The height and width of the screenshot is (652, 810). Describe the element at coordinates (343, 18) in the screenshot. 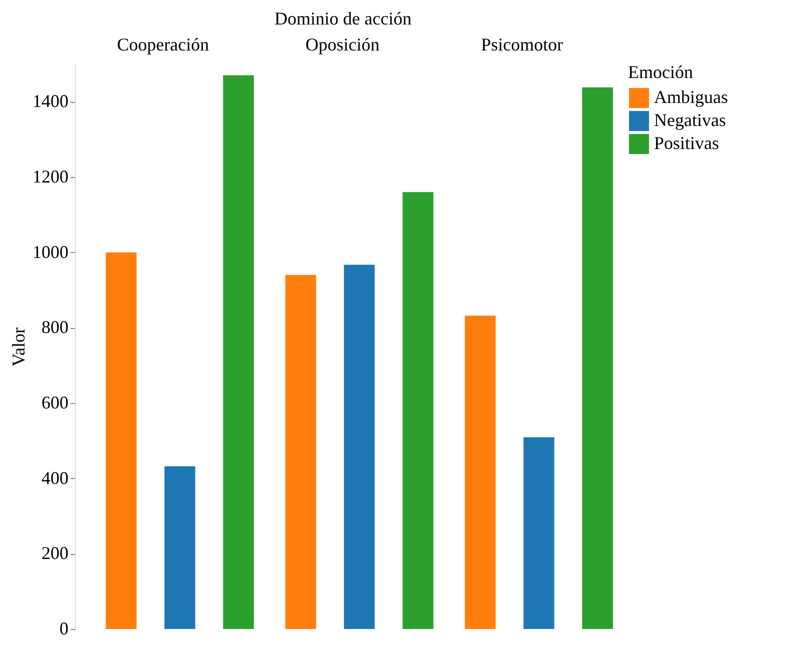

I see `x-axis-title: Dominio de acción` at that location.